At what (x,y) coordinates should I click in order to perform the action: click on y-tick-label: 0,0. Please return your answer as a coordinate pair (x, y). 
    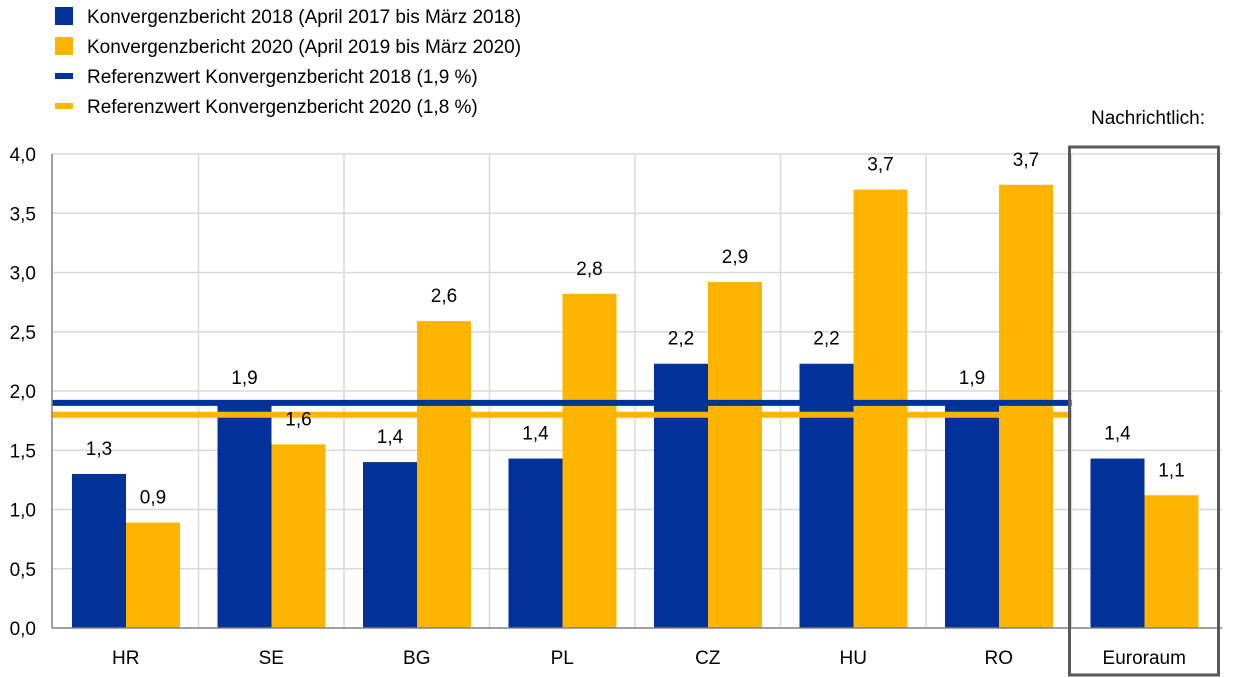
    Looking at the image, I should click on (23, 629).